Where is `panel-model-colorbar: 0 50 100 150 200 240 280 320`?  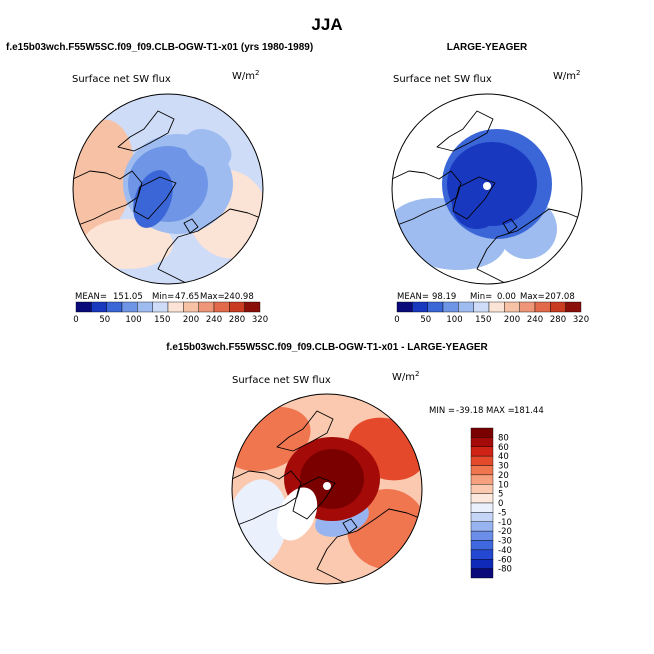 panel-model-colorbar: 0 50 100 150 200 240 280 320 is located at coordinates (170, 313).